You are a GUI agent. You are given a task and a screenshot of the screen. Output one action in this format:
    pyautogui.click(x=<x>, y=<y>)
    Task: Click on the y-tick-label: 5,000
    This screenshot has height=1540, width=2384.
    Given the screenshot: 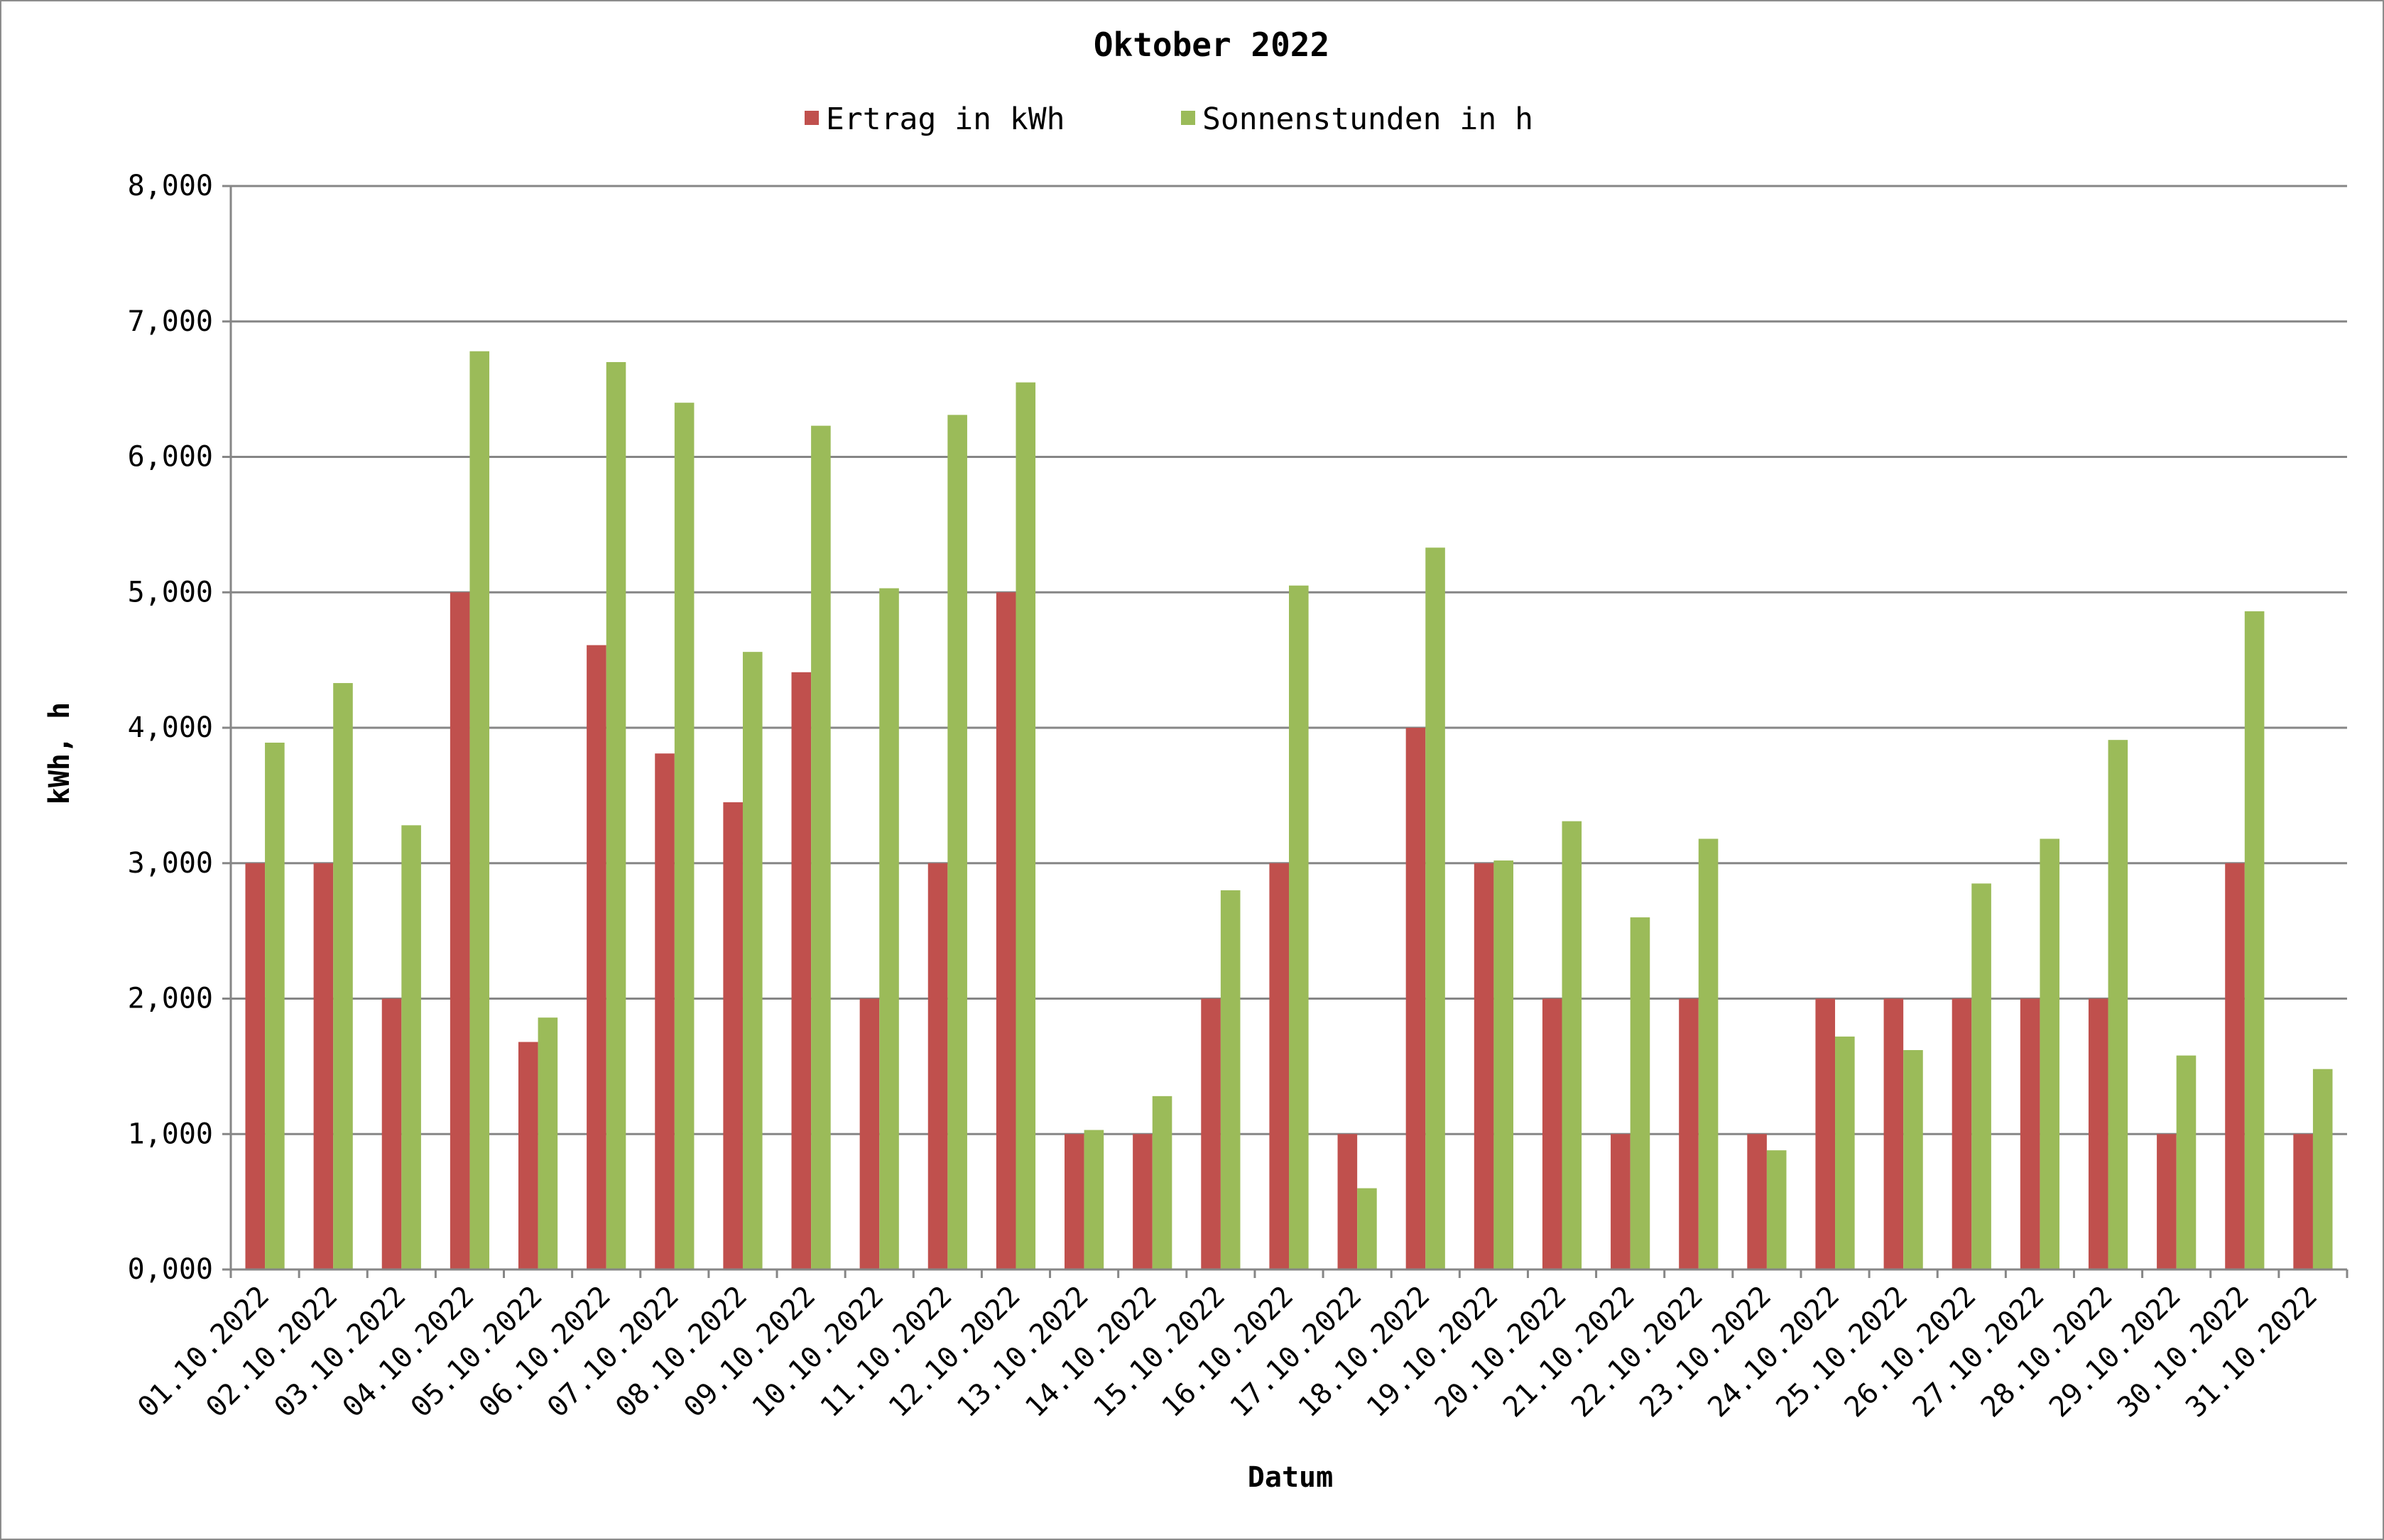 What is the action you would take?
    pyautogui.click(x=170, y=592)
    